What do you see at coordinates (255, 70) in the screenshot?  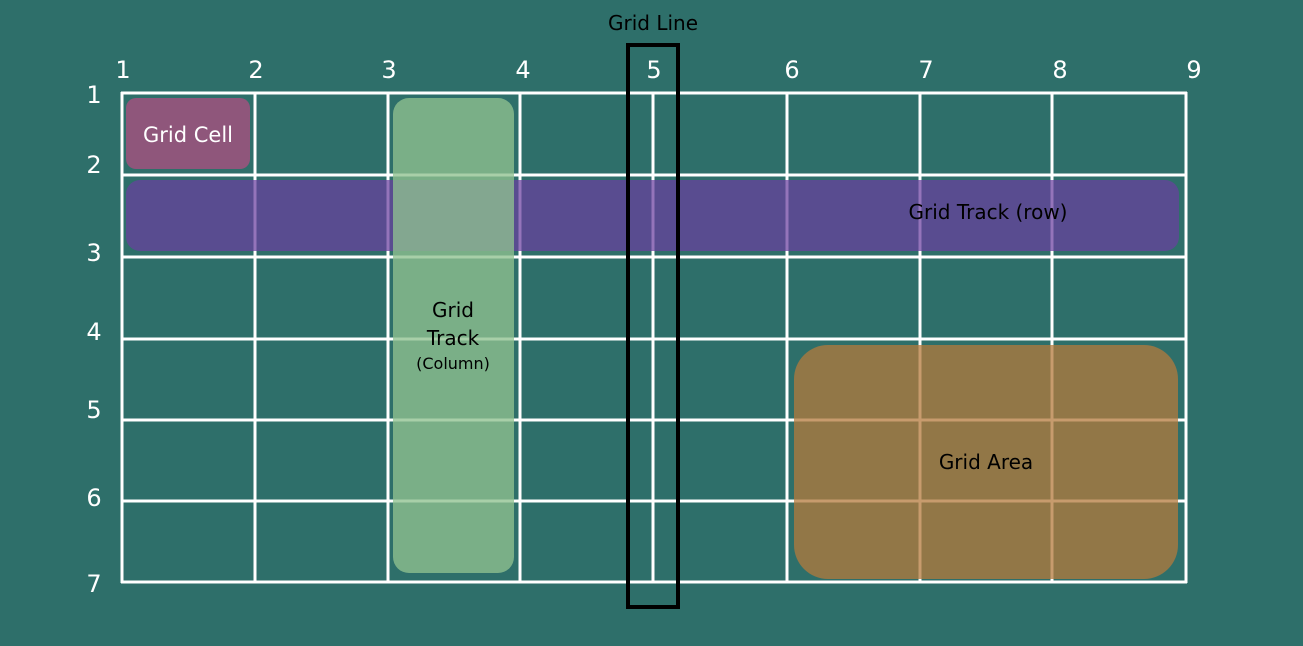 I see `column-number: 2` at bounding box center [255, 70].